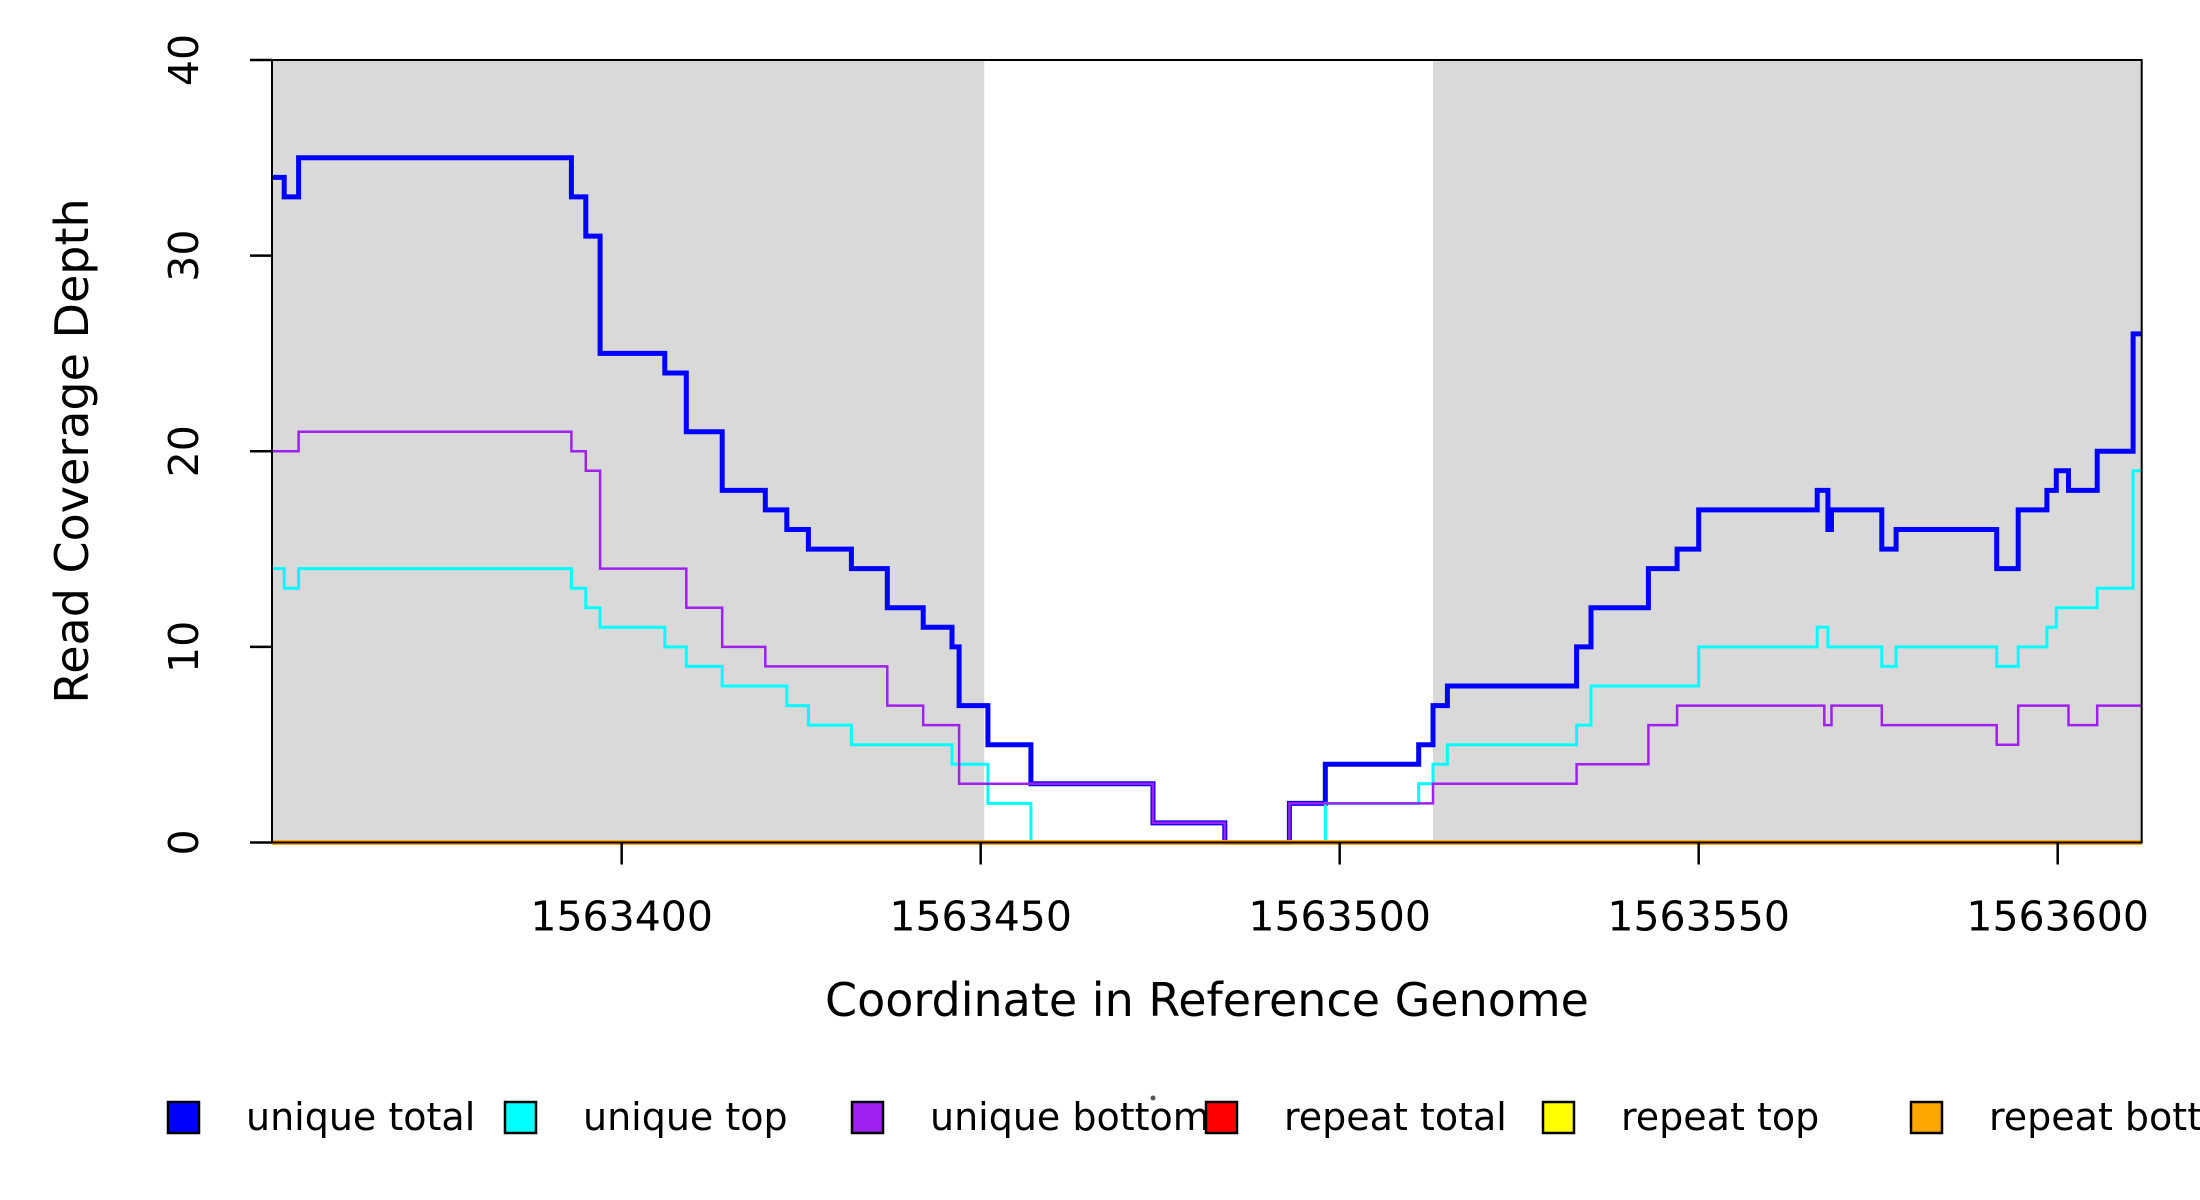 This screenshot has height=1200, width=2200. Describe the element at coordinates (520, 1117) in the screenshot. I see `legend-swatch-unique-top` at that location.